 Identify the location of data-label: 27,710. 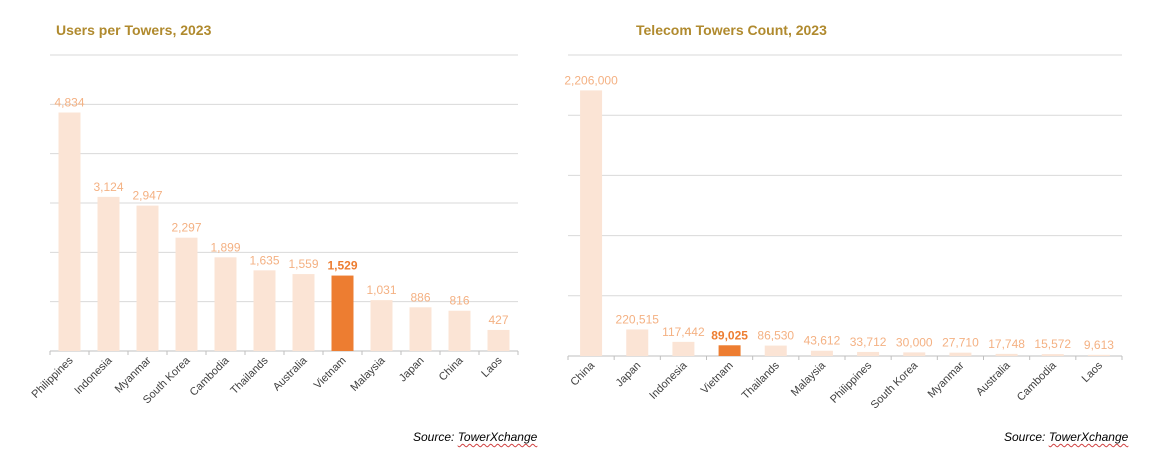
(960, 343).